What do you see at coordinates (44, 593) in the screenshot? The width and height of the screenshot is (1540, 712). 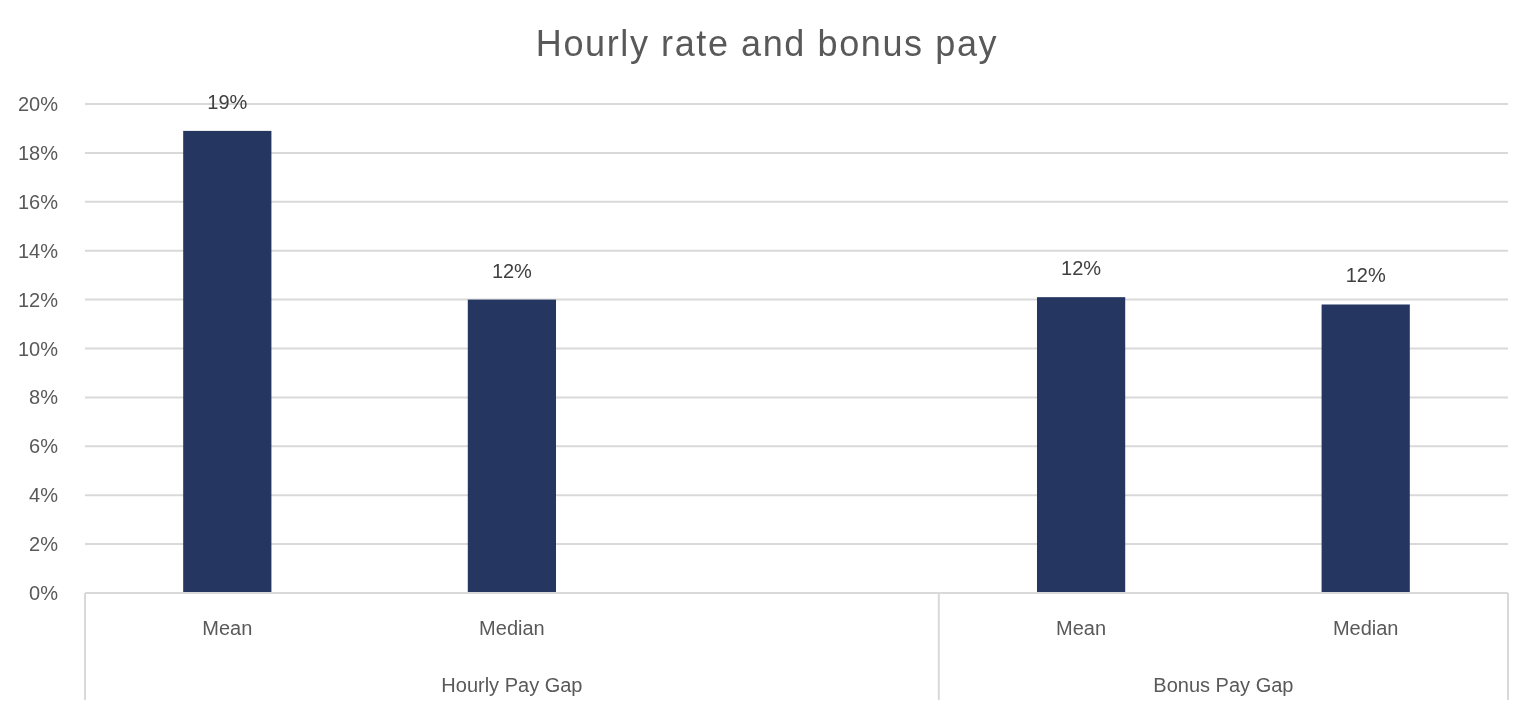 I see `y-tick-label: 0%` at bounding box center [44, 593].